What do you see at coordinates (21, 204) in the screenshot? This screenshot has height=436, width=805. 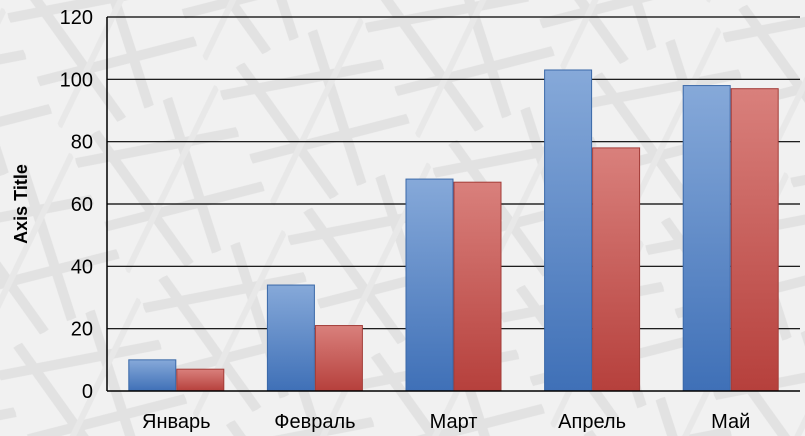 I see `y-axis-title: Axis Title` at bounding box center [21, 204].